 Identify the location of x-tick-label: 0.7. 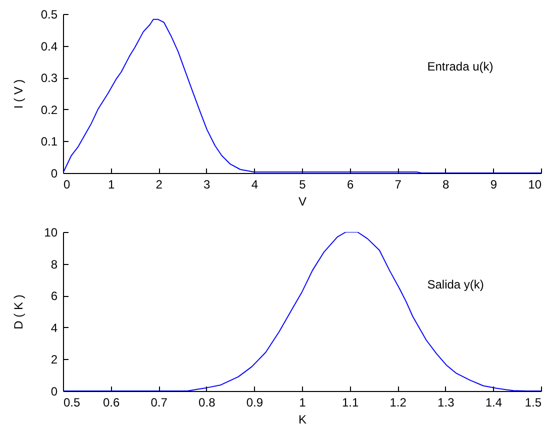
(159, 403).